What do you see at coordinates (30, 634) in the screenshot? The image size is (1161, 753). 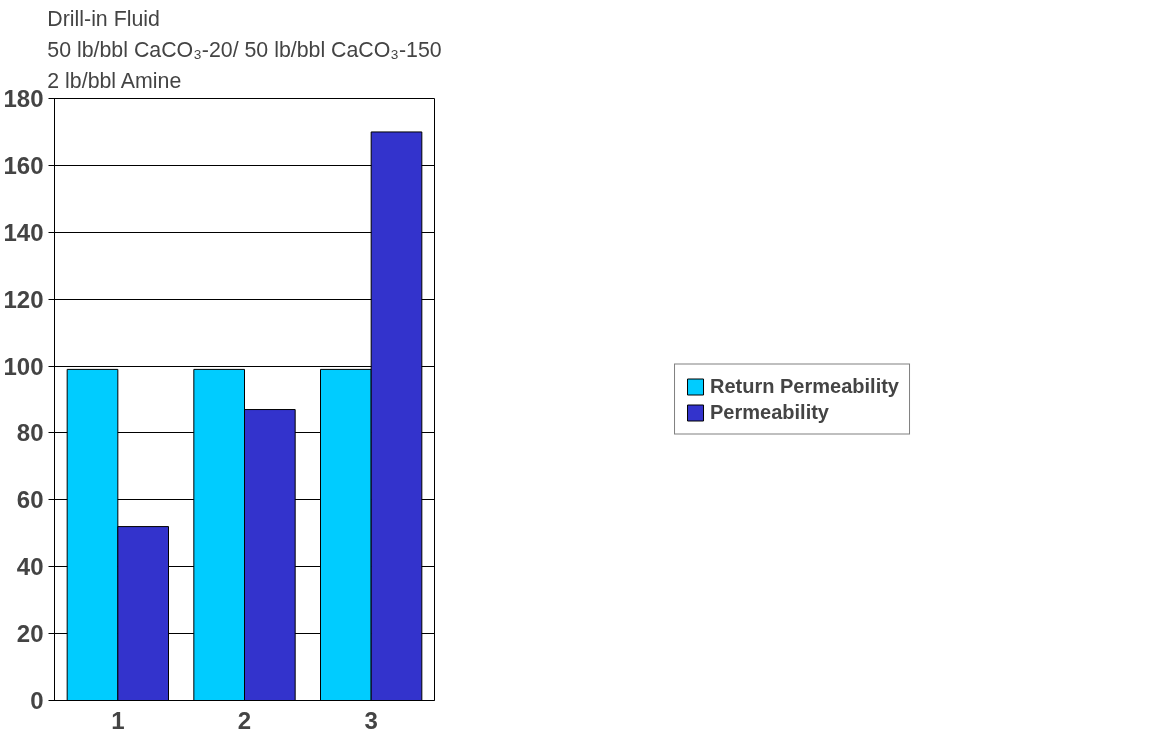 I see `y-tick-label: 20` at bounding box center [30, 634].